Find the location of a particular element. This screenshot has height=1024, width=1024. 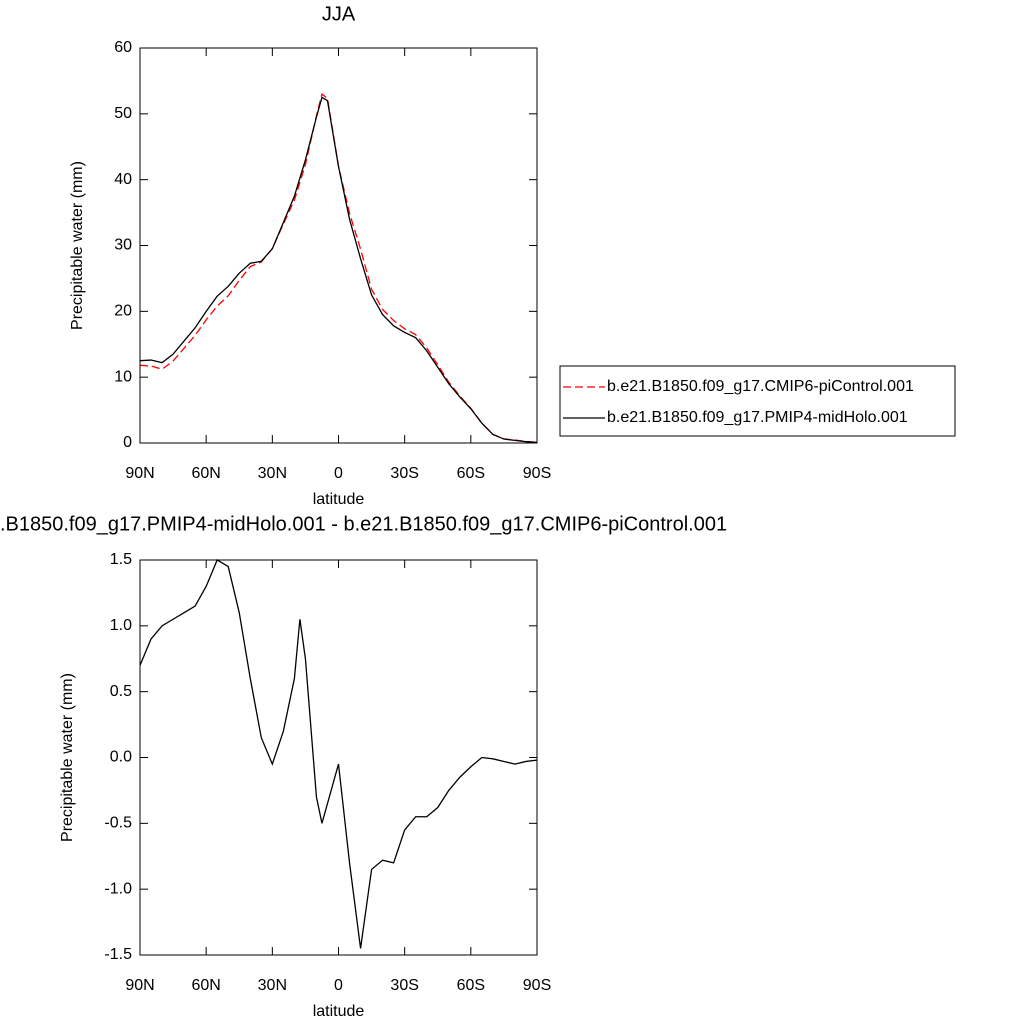

y-tick-label: 1.0 is located at coordinates (121, 625).